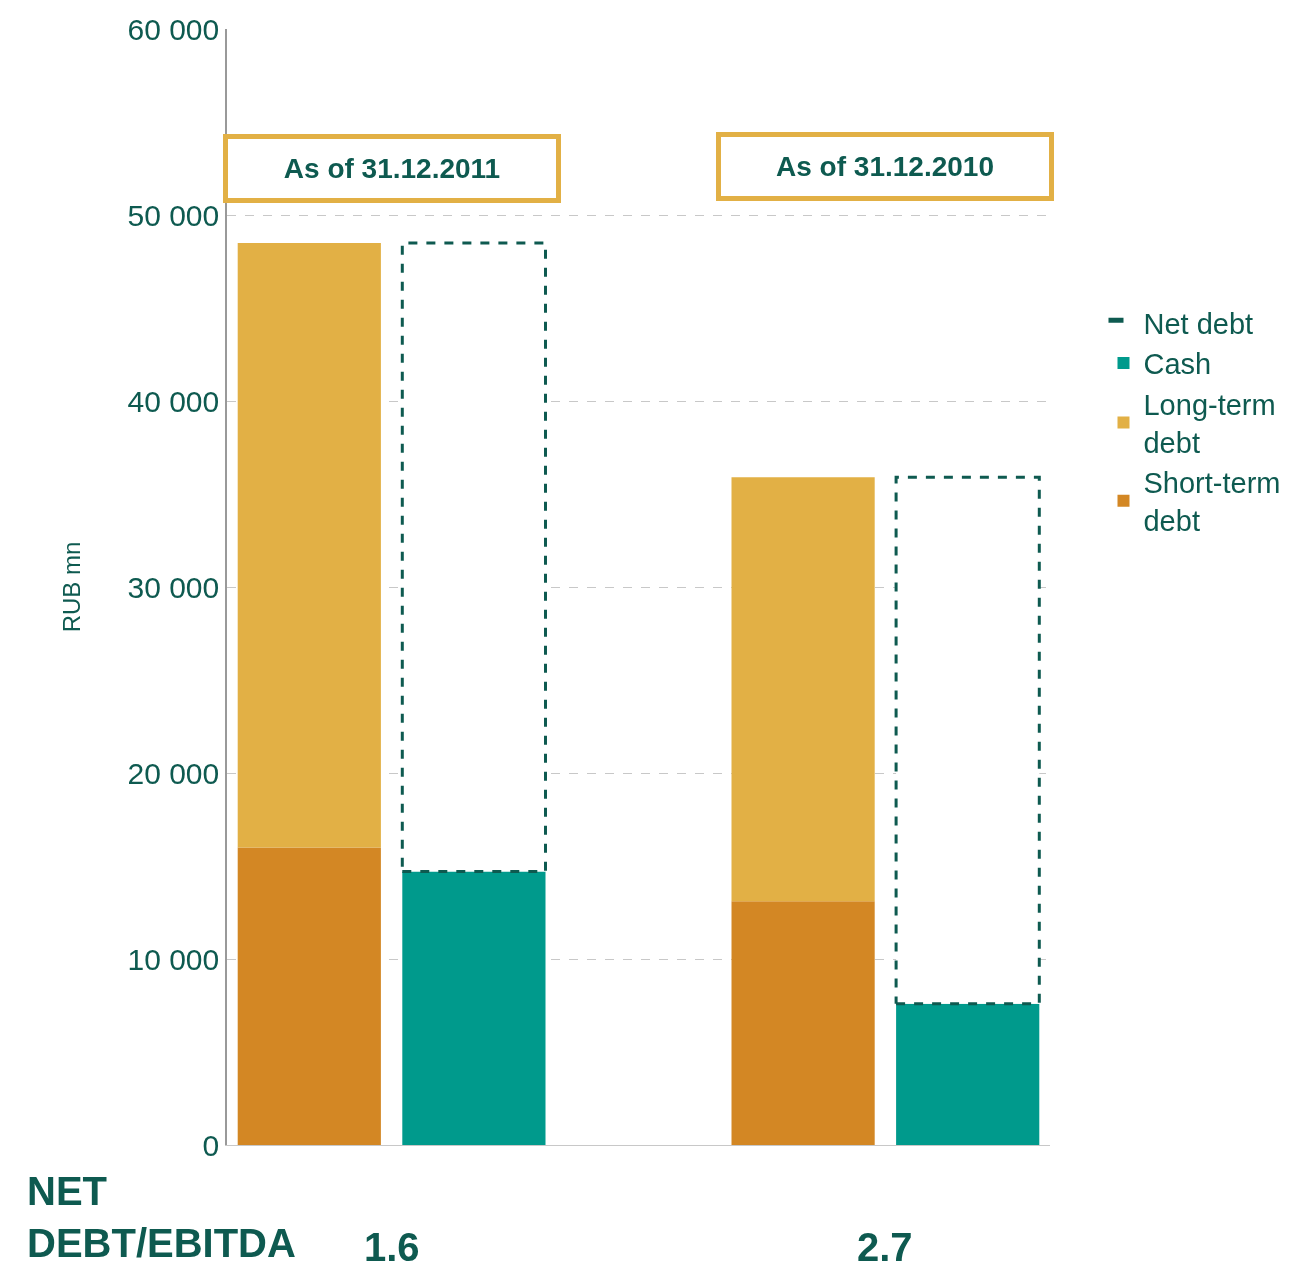 This screenshot has height=1283, width=1309. I want to click on text: NET DEBT/EBITDA, so click(161, 1217).